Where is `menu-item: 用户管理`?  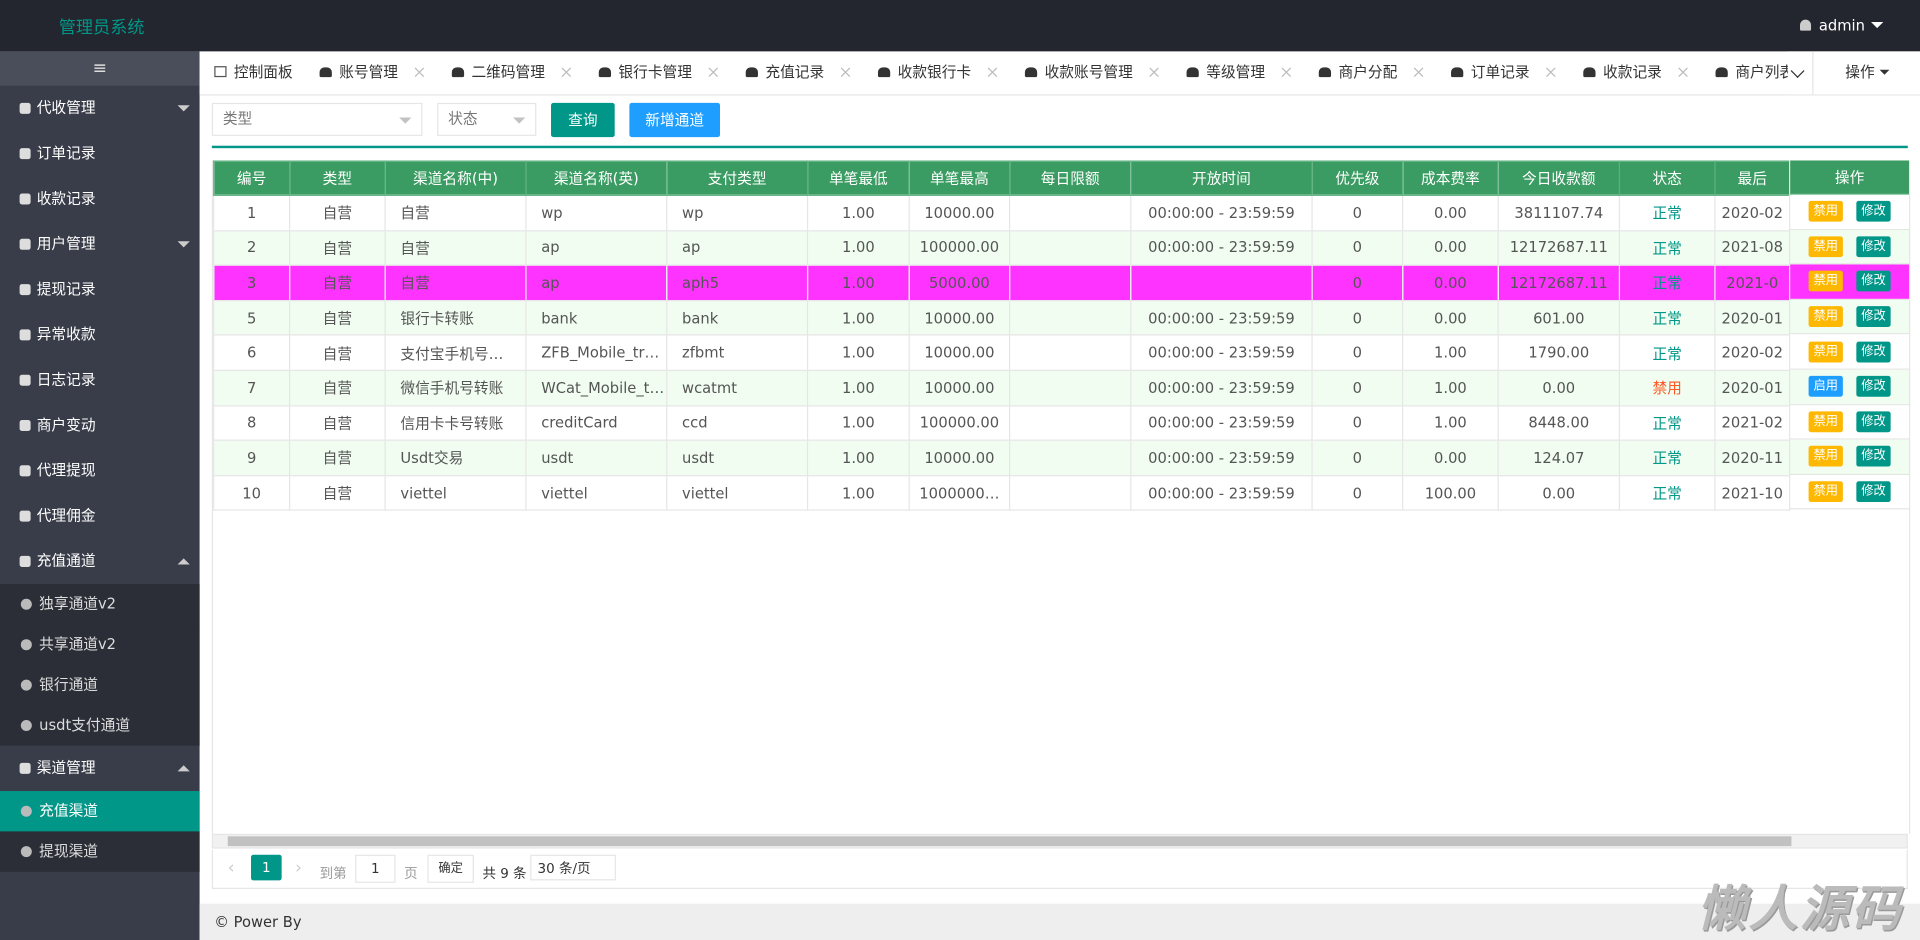
menu-item: 用户管理 is located at coordinates (100, 244).